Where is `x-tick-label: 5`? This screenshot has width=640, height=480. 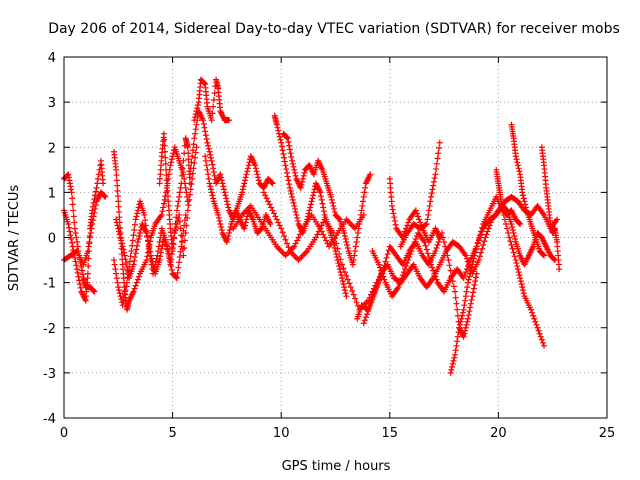 x-tick-label: 5 is located at coordinates (172, 433).